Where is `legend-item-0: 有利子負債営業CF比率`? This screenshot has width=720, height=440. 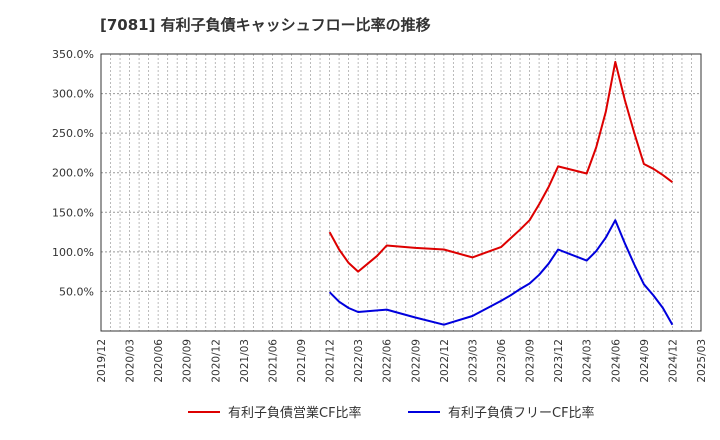
legend-item-0: 有利子負債営業CF比率 is located at coordinates (275, 411).